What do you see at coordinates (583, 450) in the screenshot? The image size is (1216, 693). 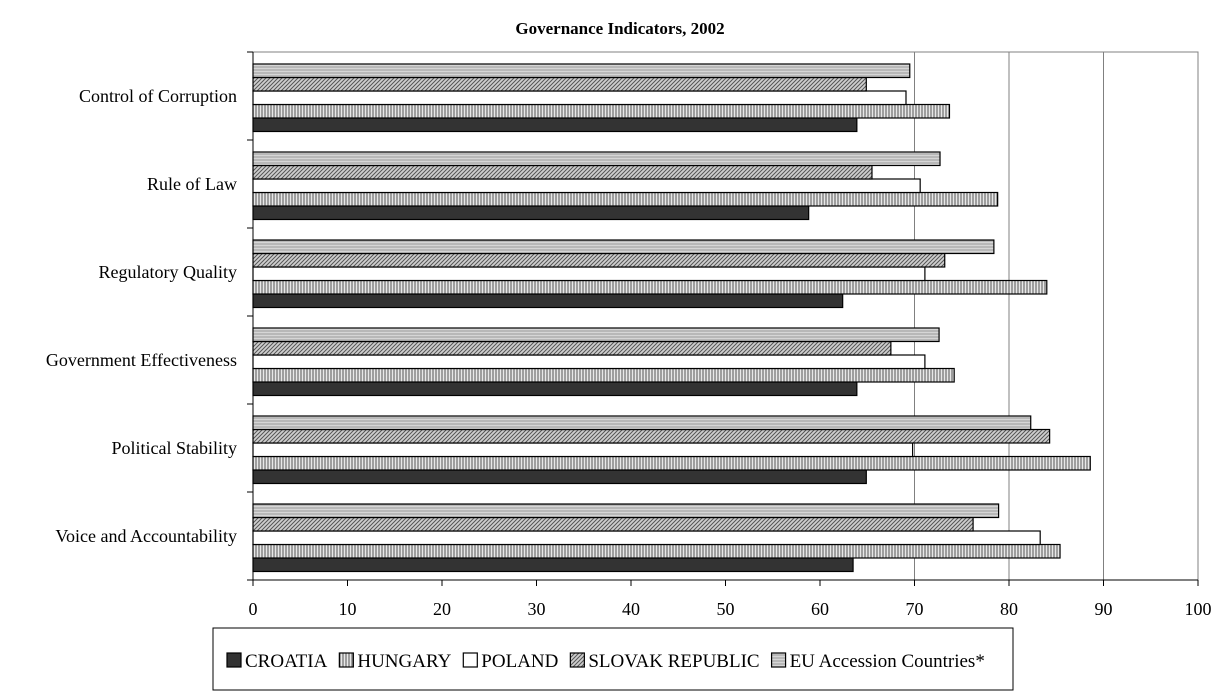 I see `bar-poland-political-stability` at bounding box center [583, 450].